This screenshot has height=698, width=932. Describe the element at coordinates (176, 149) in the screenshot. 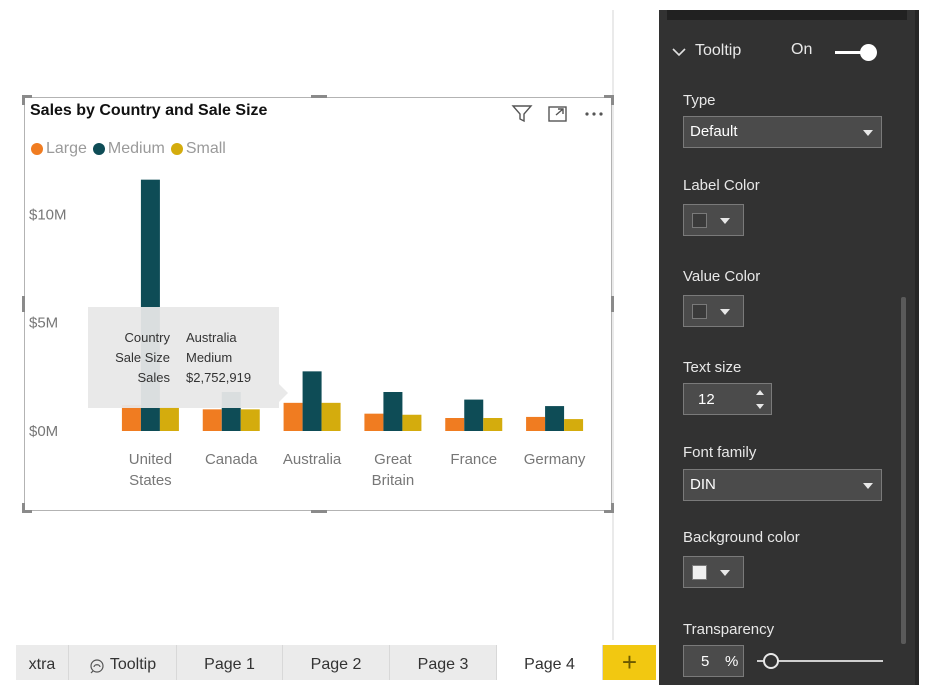

I see `legend-marker-small` at that location.